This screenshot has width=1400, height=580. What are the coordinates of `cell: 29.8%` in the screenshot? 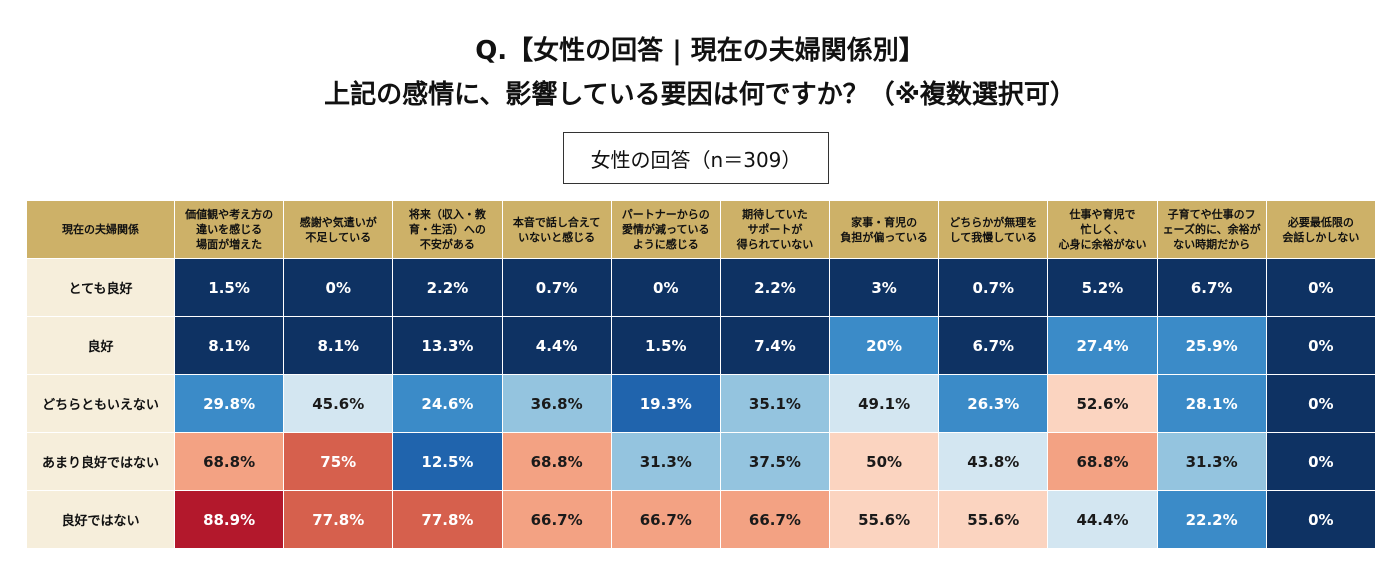 It's located at (229, 403).